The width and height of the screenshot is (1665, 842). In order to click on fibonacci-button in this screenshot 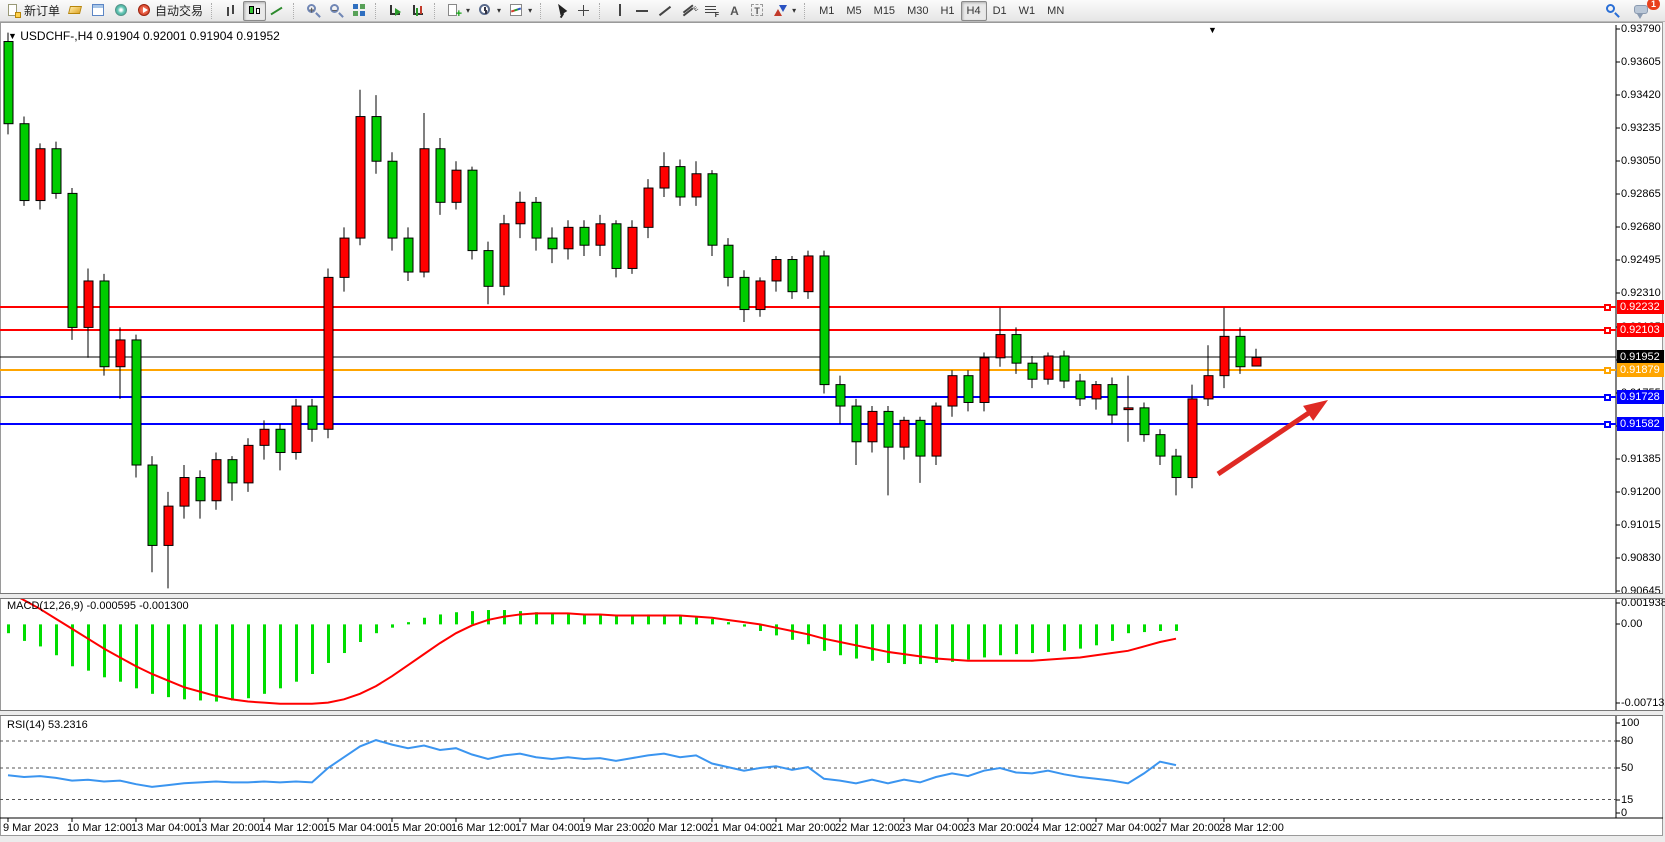, I will do `click(711, 11)`.